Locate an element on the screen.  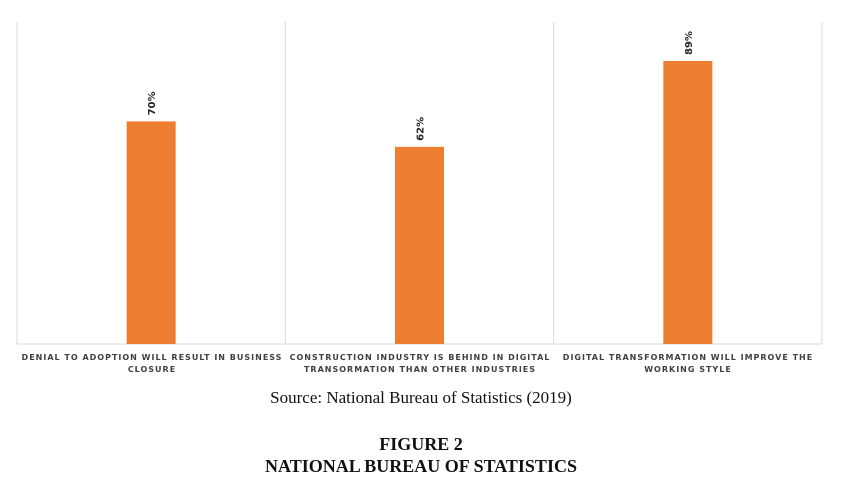
data-label-3: 89% is located at coordinates (689, 43).